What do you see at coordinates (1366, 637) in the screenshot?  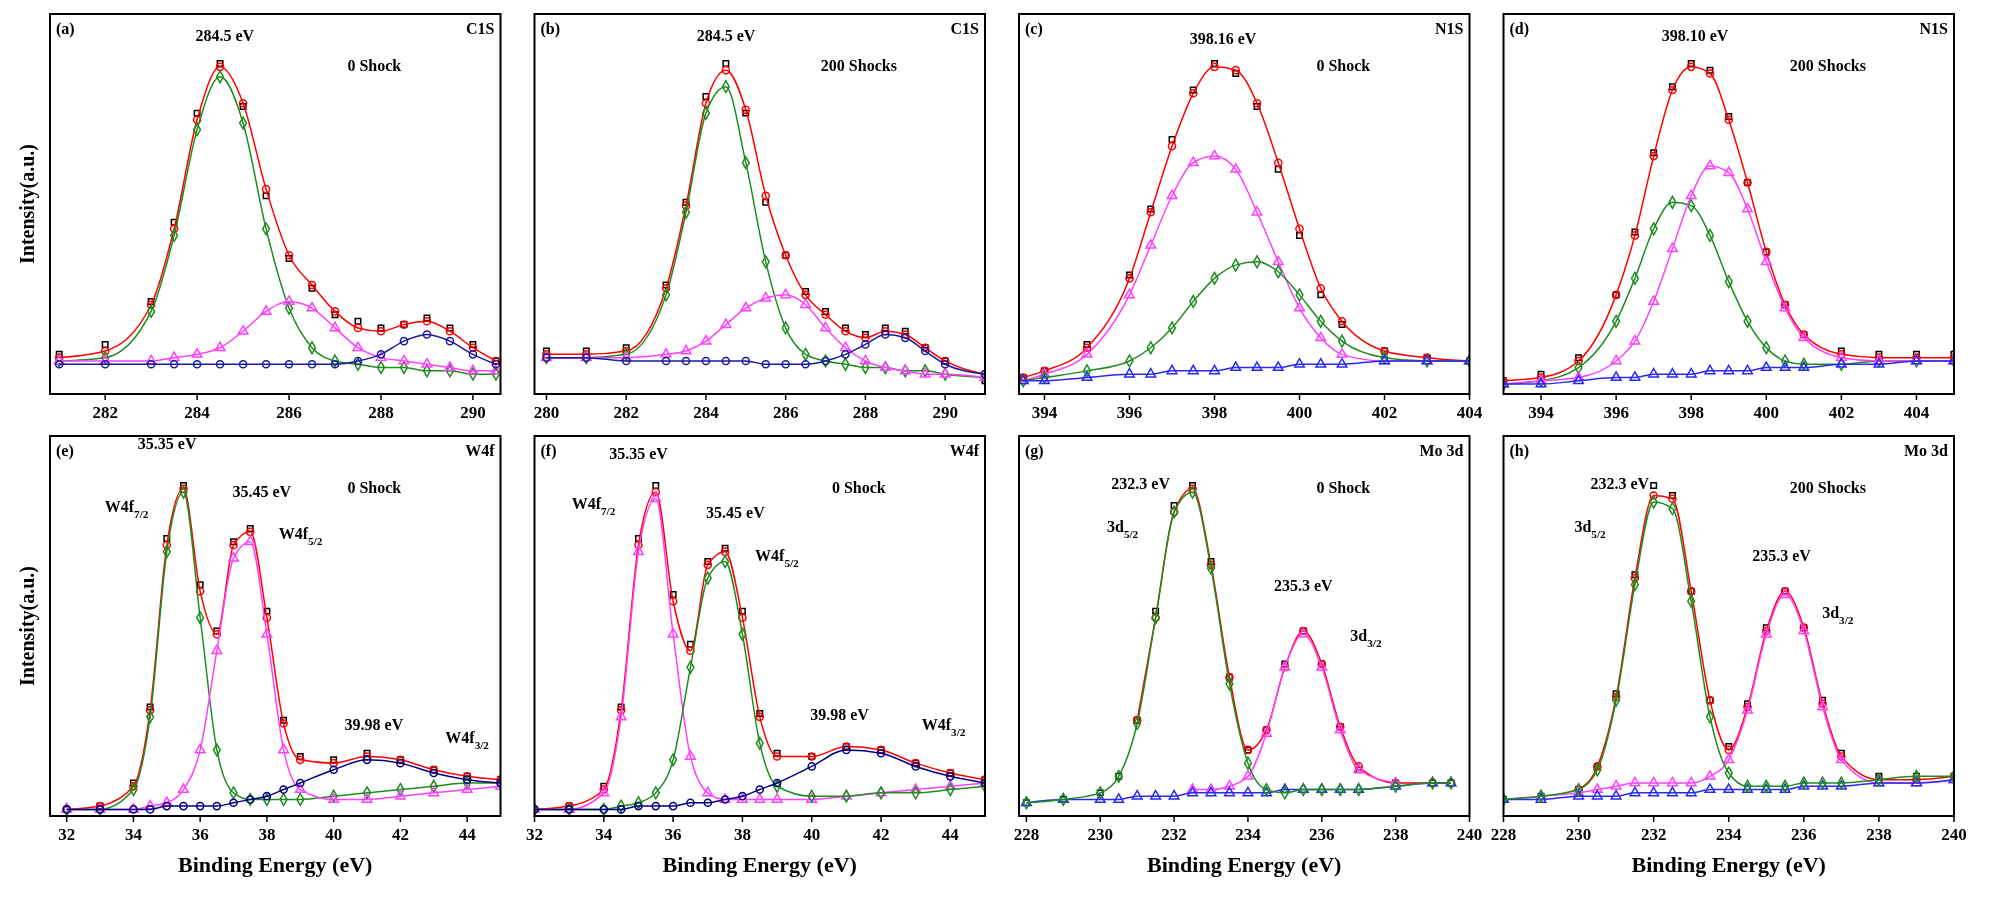 I see `annotation: 3d$_{3/2}$` at bounding box center [1366, 637].